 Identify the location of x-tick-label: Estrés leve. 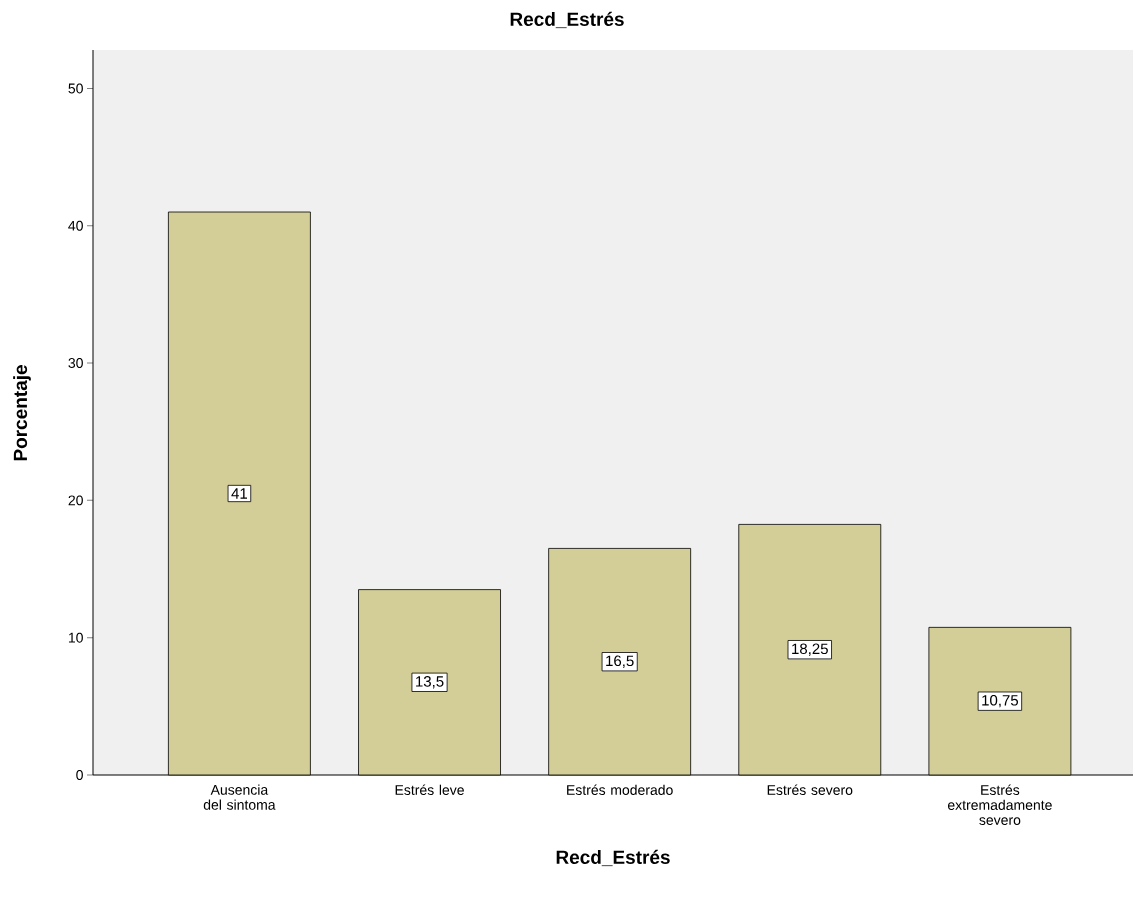
(429, 789).